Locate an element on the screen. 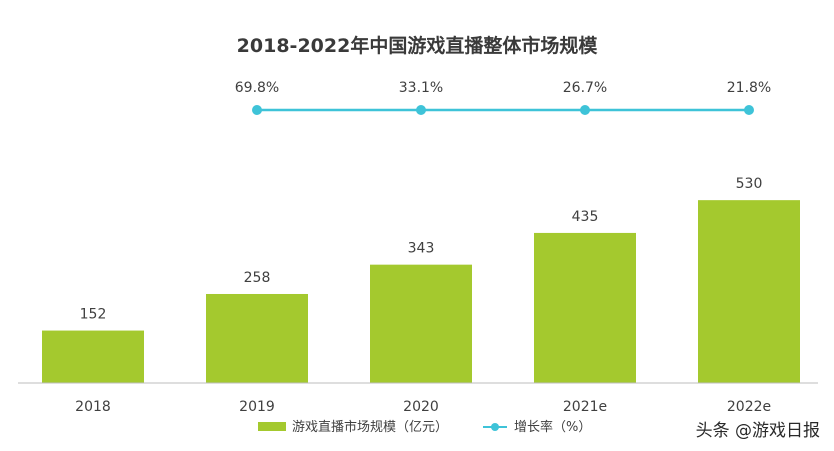 The width and height of the screenshot is (834, 451). chart-title: 2018-2022年中国游戏直播整体市场规模 is located at coordinates (418, 45).